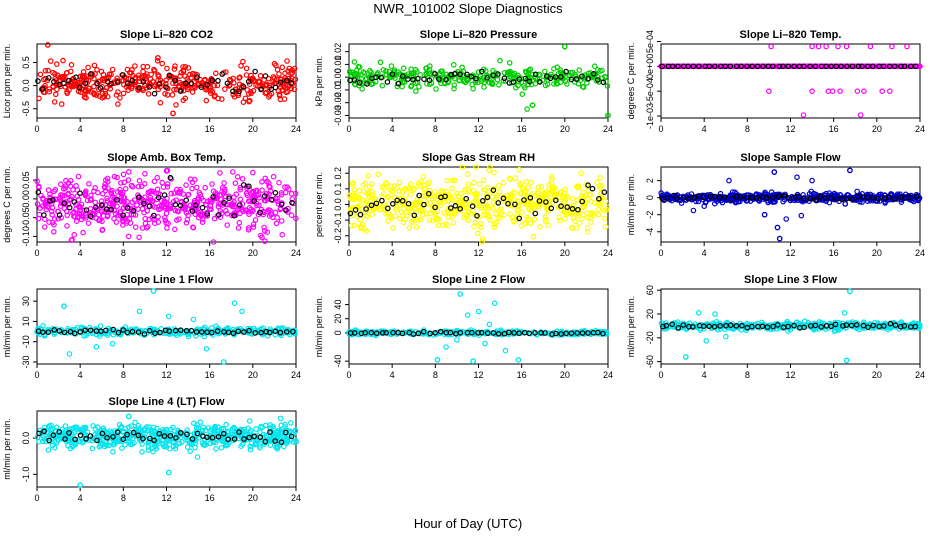 Image resolution: width=936 pixels, height=540 pixels. What do you see at coordinates (338, 173) in the screenshot?
I see `y-tick-label: 0.2` at bounding box center [338, 173].